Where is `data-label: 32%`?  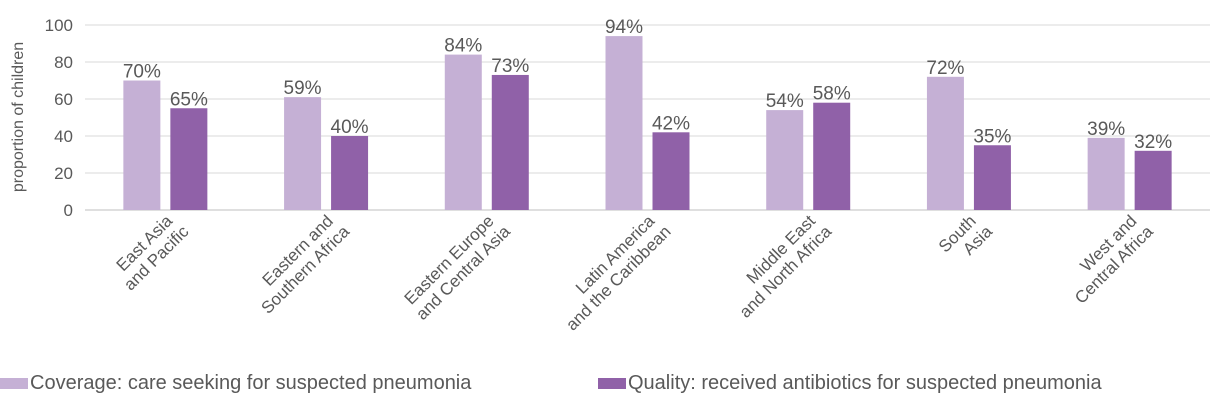 data-label: 32% is located at coordinates (1153, 142).